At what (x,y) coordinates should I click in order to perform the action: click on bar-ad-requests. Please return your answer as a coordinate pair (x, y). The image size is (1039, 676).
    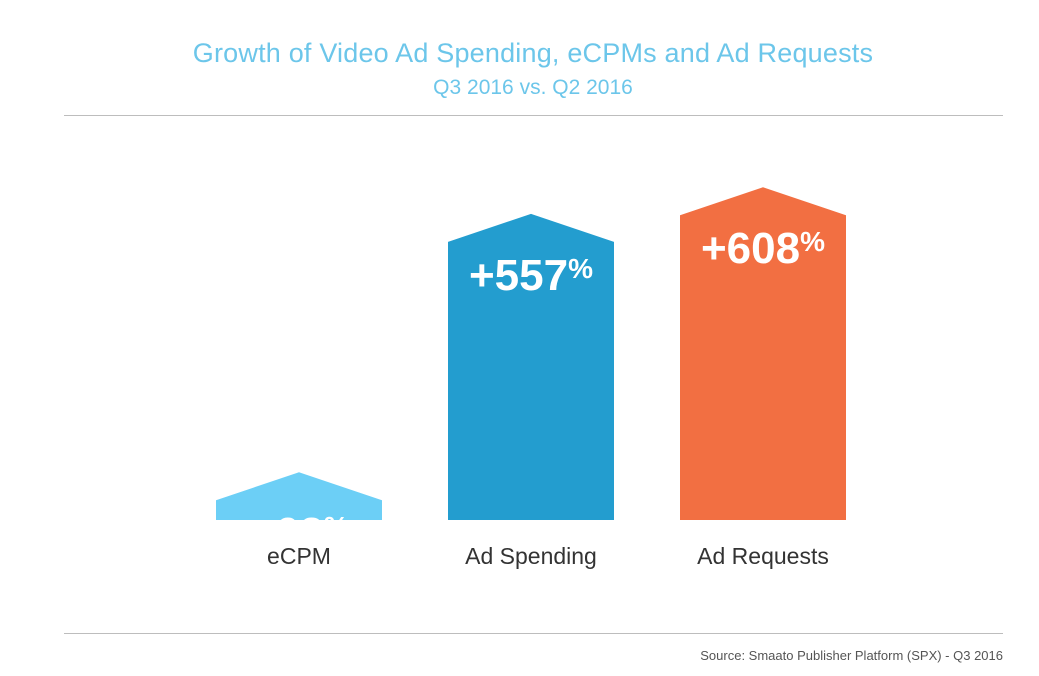
    Looking at the image, I should click on (763, 353).